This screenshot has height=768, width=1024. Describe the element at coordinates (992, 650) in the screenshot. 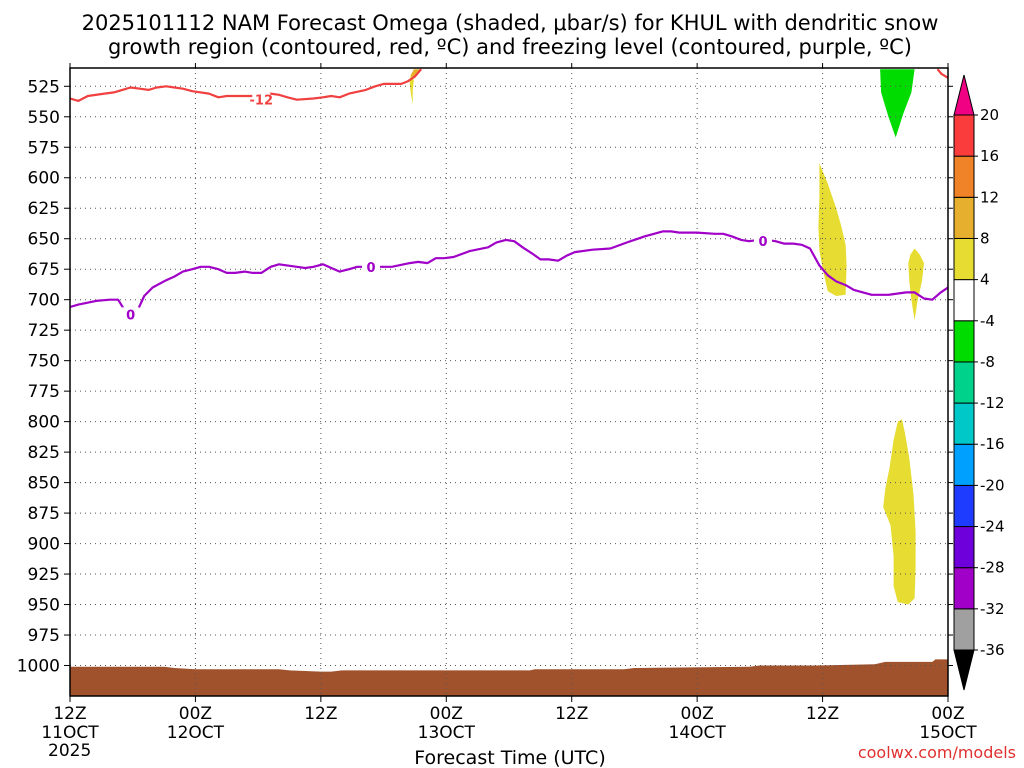

I see `colorbar-label: -36` at that location.